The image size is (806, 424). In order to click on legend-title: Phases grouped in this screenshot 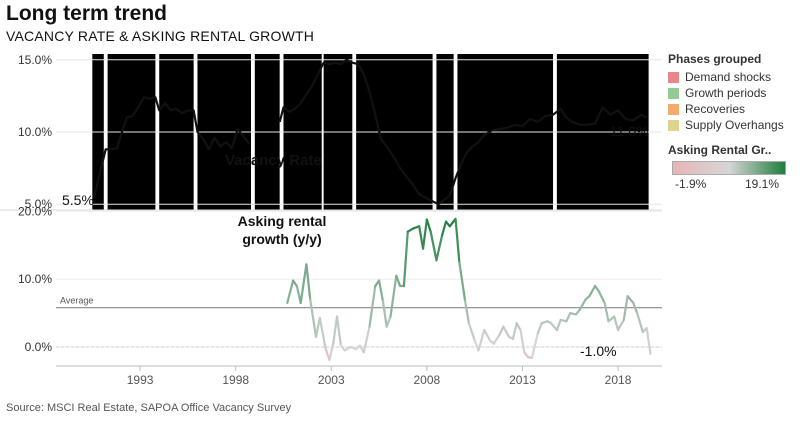, I will do `click(715, 59)`.